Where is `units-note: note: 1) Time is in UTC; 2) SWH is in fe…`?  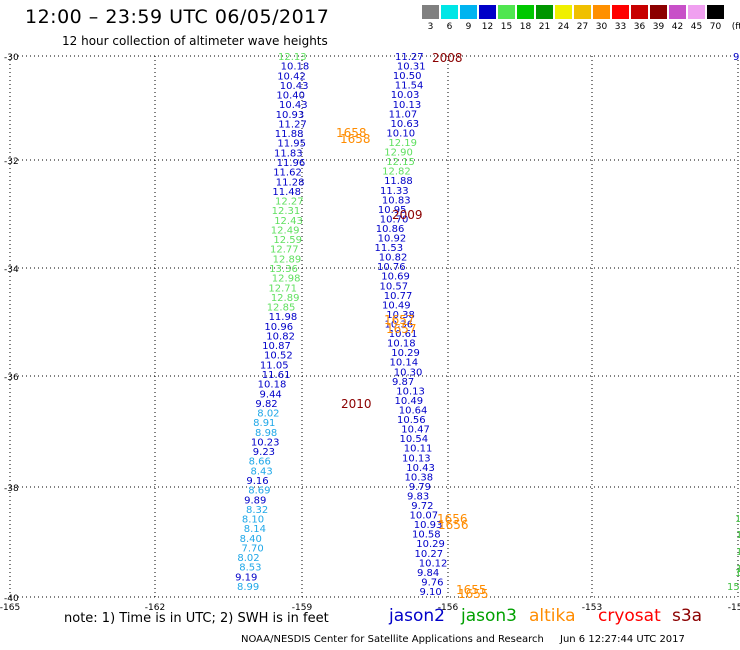
units-note: note: 1) Time is in UTC; 2) SWH is in fe… is located at coordinates (196, 618).